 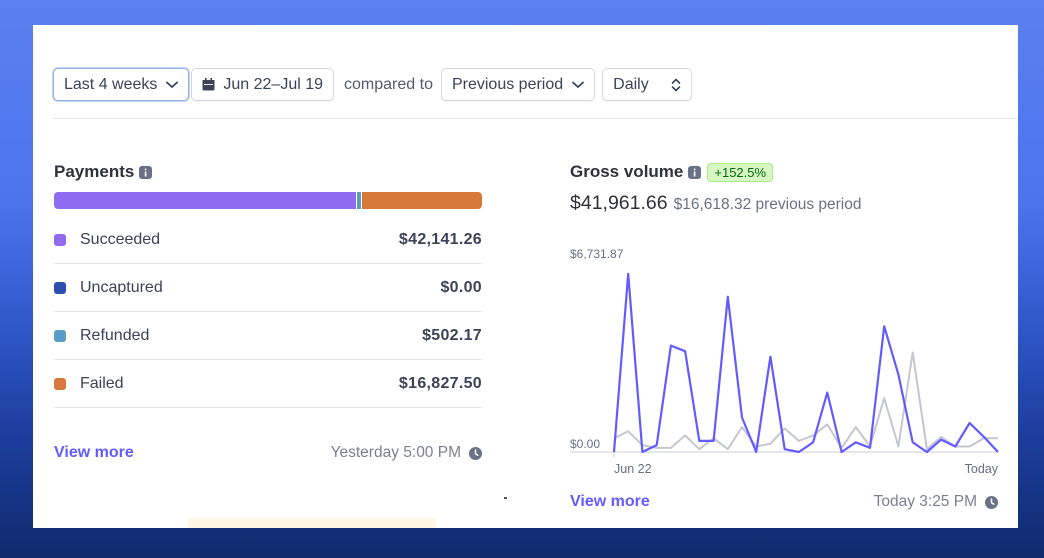 What do you see at coordinates (597, 254) in the screenshot?
I see `y-max-label: $6,731.87` at bounding box center [597, 254].